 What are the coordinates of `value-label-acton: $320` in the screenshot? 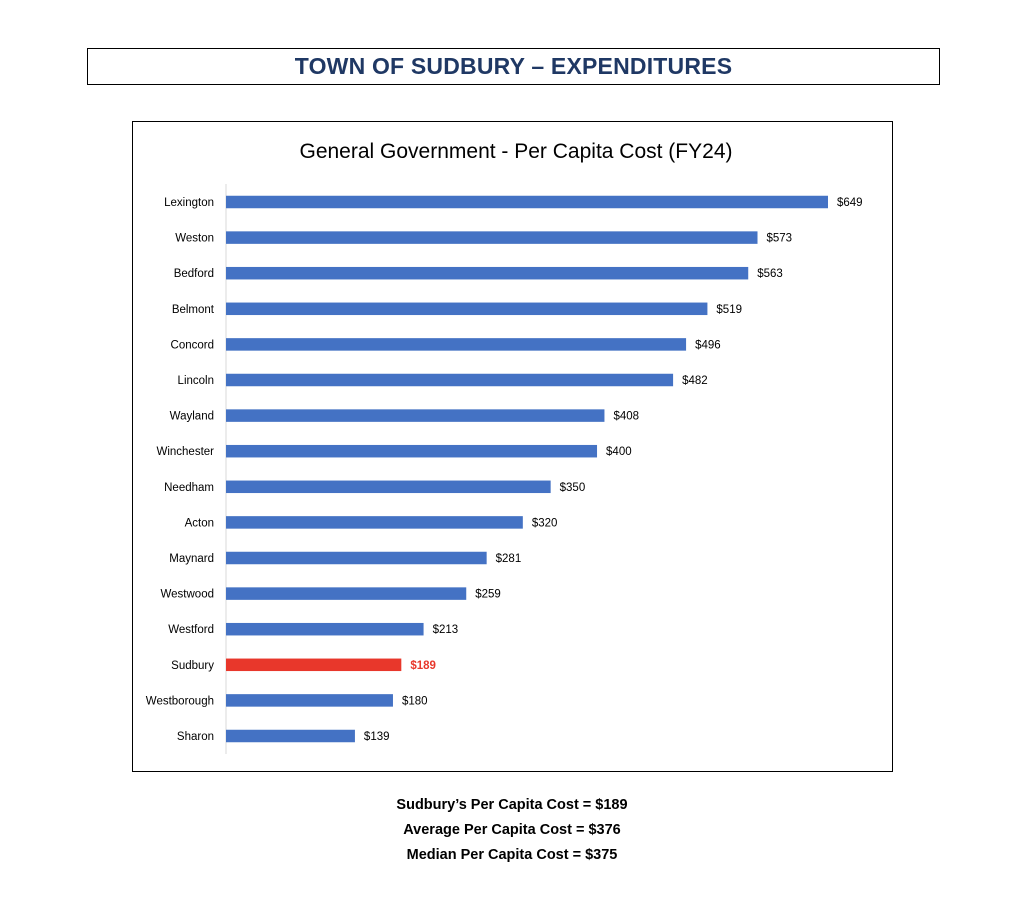 It's located at (545, 523).